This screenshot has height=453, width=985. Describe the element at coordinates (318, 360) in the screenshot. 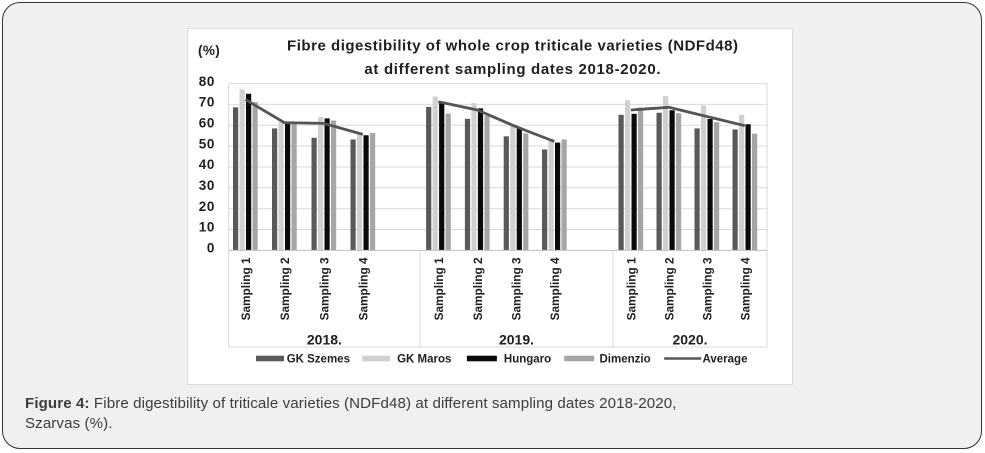

I see `svg-text: GK Szemes` at that location.